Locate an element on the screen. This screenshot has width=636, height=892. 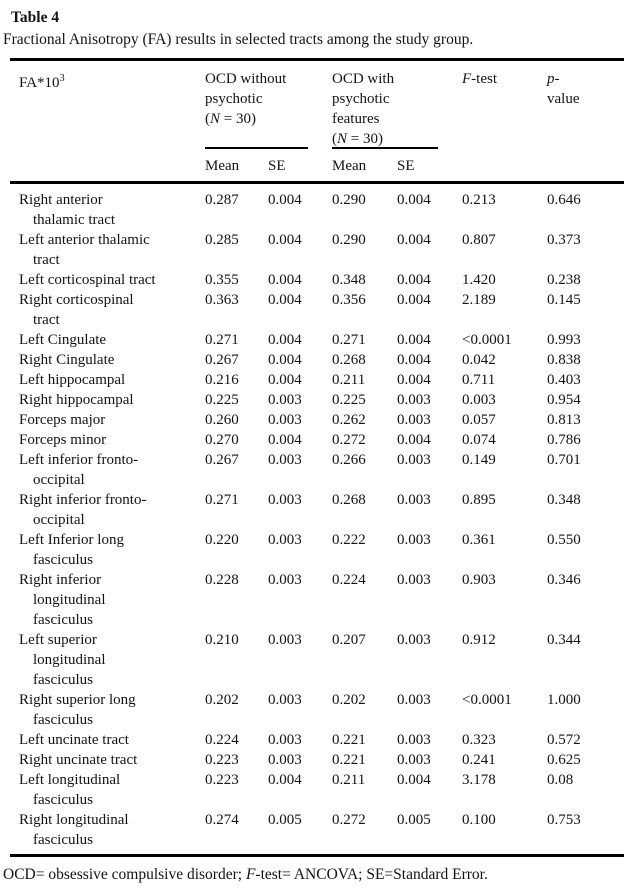
tract-name-cell: Right inferior longitudinal fasciculus is located at coordinates (107, 600).